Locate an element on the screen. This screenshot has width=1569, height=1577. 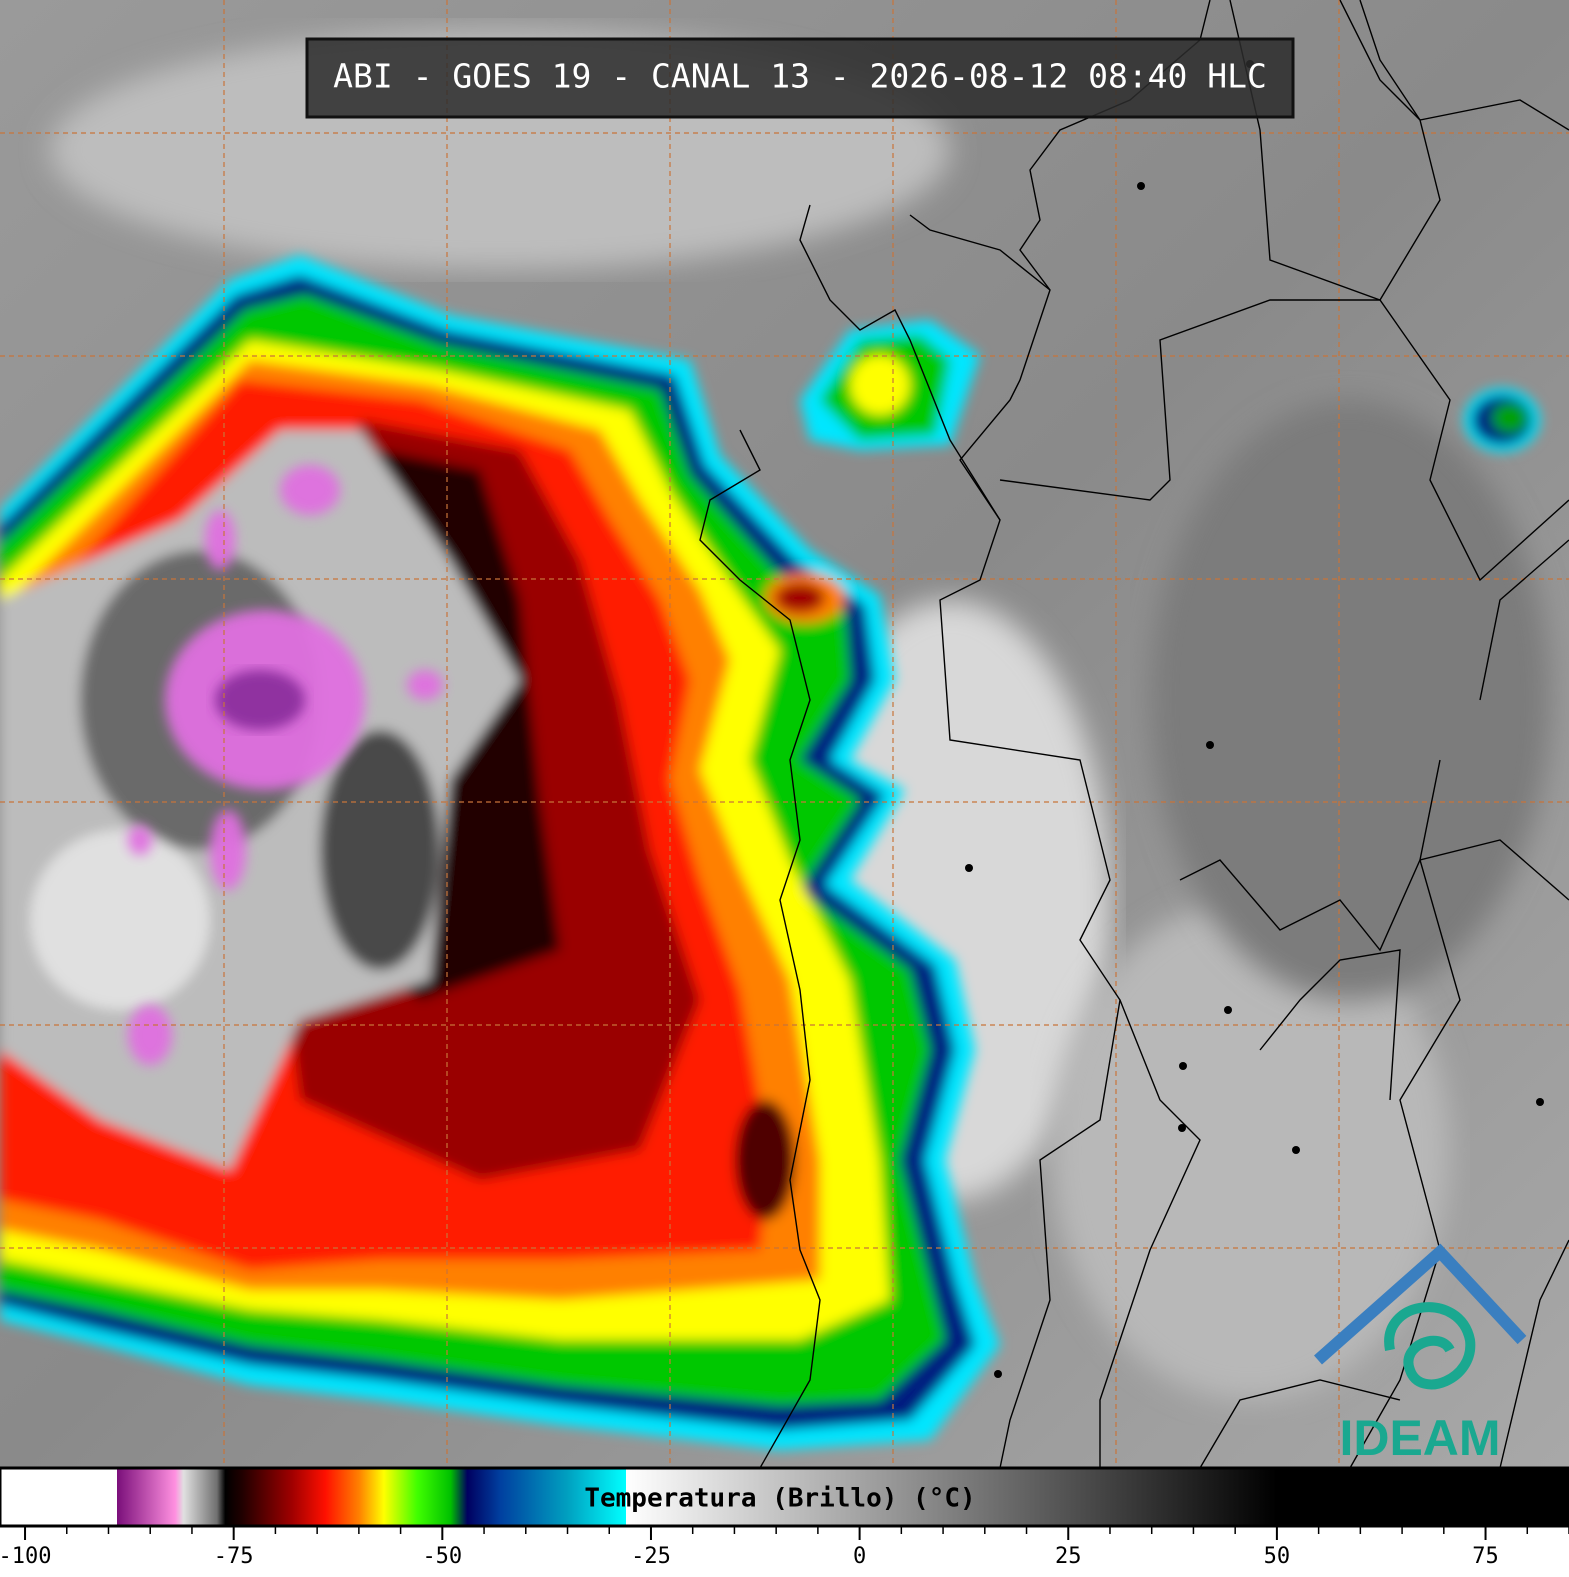
tick-label: -75 is located at coordinates (234, 1556).